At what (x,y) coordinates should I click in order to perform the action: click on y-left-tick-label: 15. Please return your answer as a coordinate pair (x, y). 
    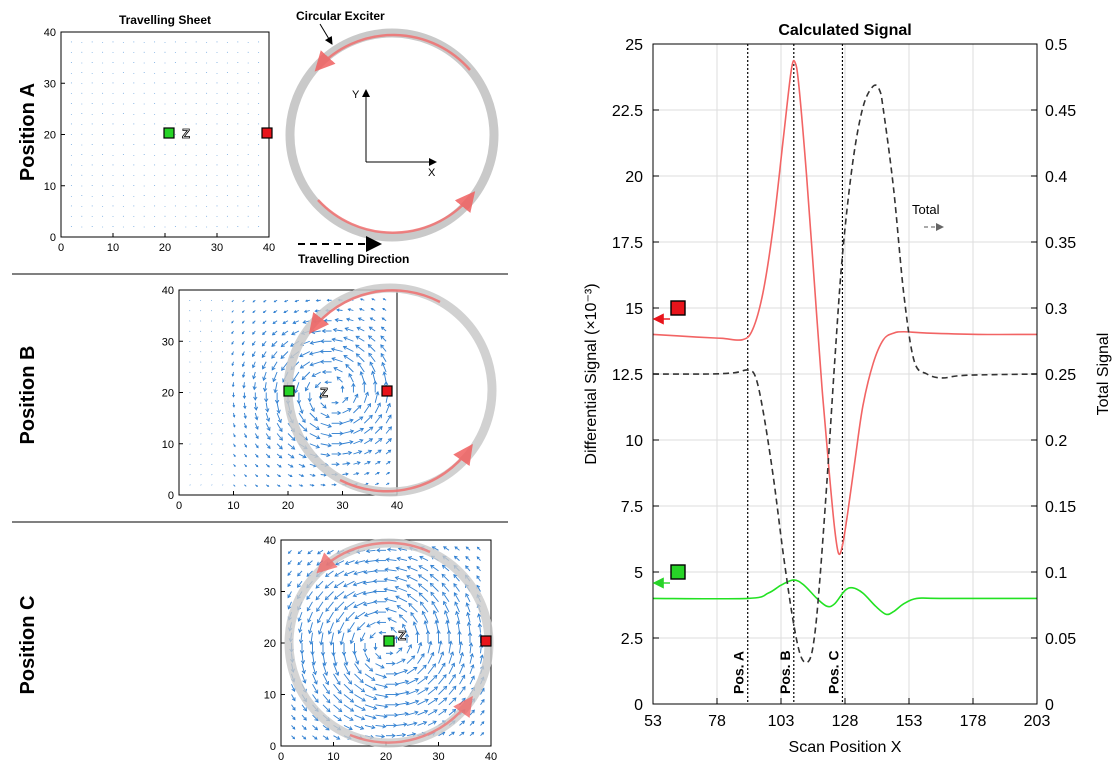
    Looking at the image, I should click on (634, 309).